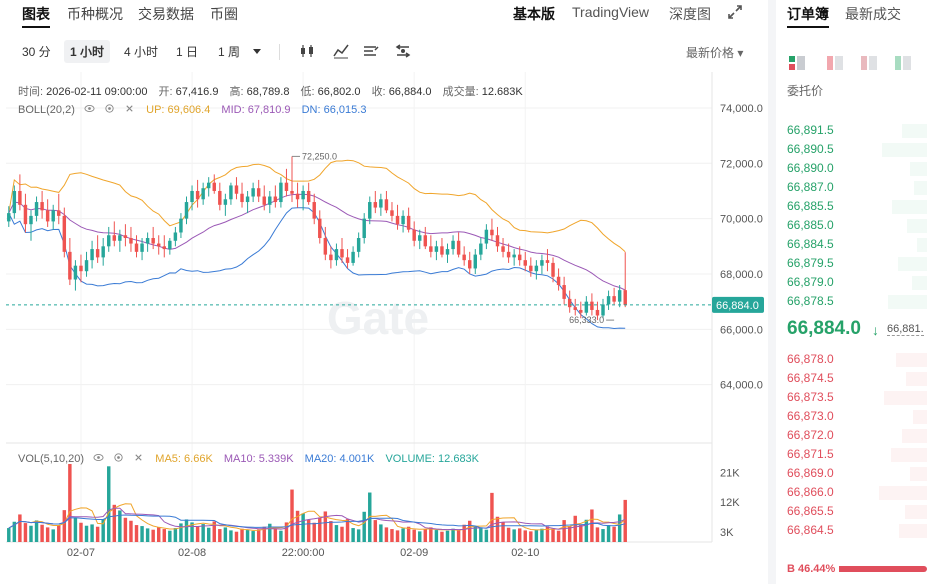 This screenshot has width=927, height=584. What do you see at coordinates (810, 530) in the screenshot?
I see `bid-price: 66,864.5` at bounding box center [810, 530].